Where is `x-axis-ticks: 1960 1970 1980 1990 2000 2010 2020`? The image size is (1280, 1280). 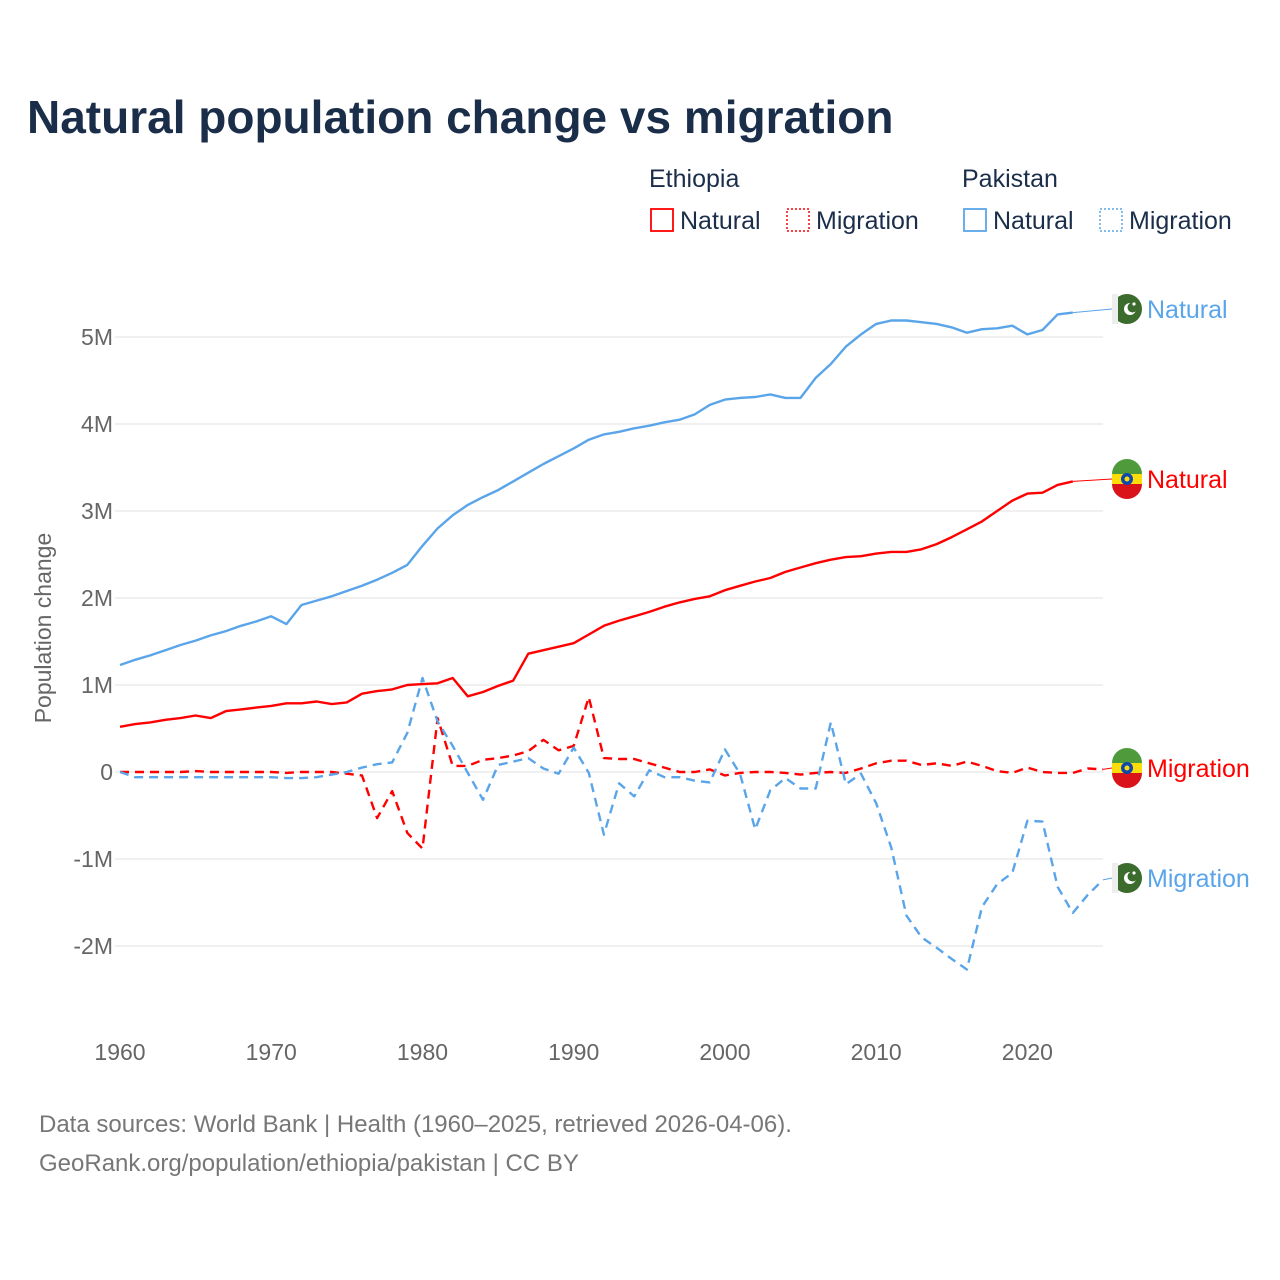 x-axis-ticks: 1960 1970 1980 1990 2000 2010 2020 is located at coordinates (573, 1052).